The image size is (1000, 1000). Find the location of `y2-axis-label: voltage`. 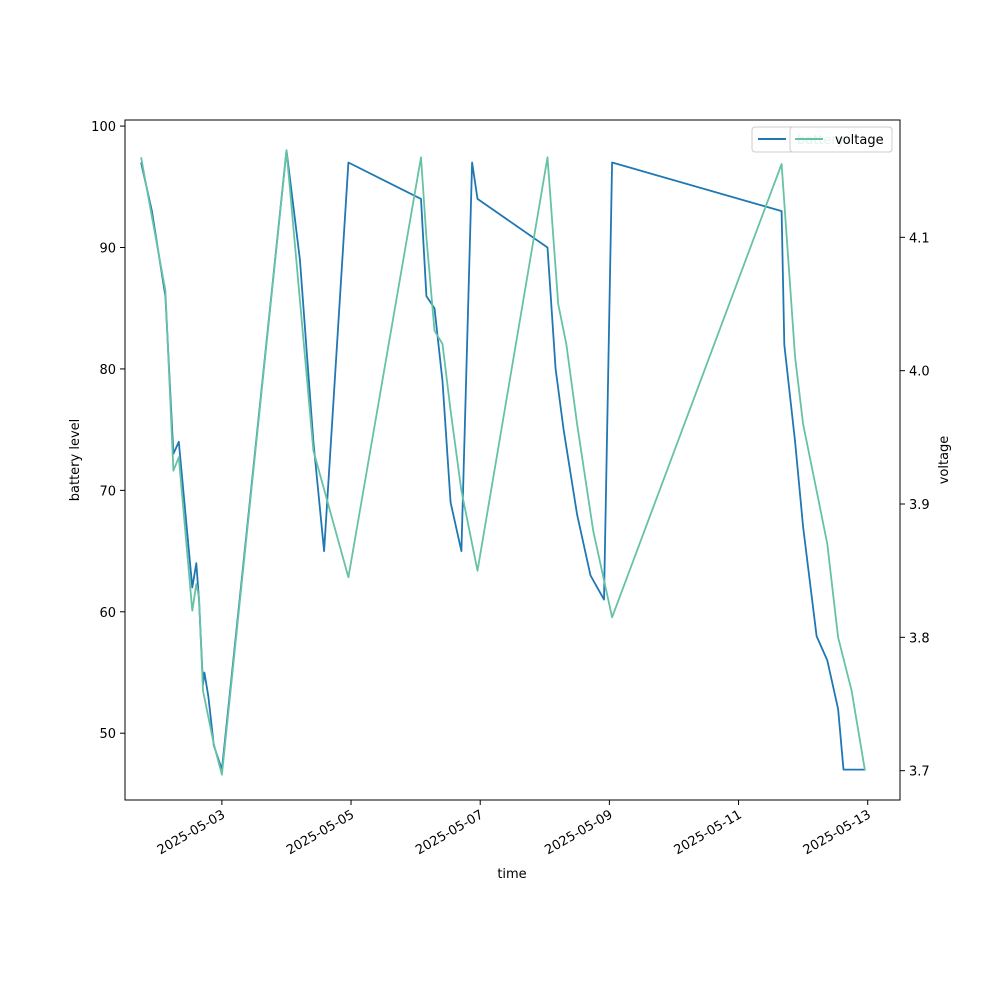

y2-axis-label: voltage is located at coordinates (944, 460).